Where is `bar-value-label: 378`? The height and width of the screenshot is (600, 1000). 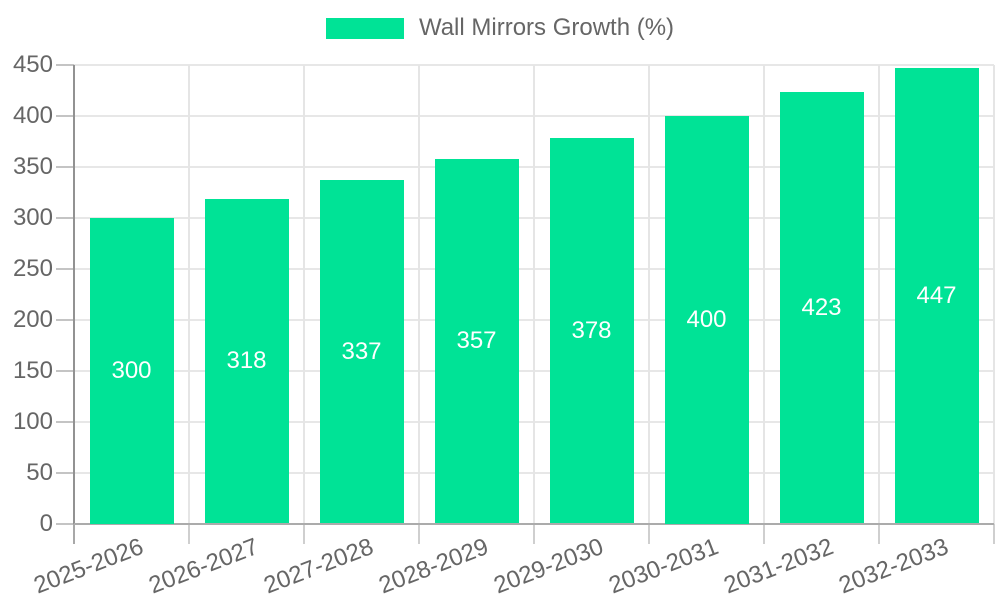
bar-value-label: 378 is located at coordinates (591, 330).